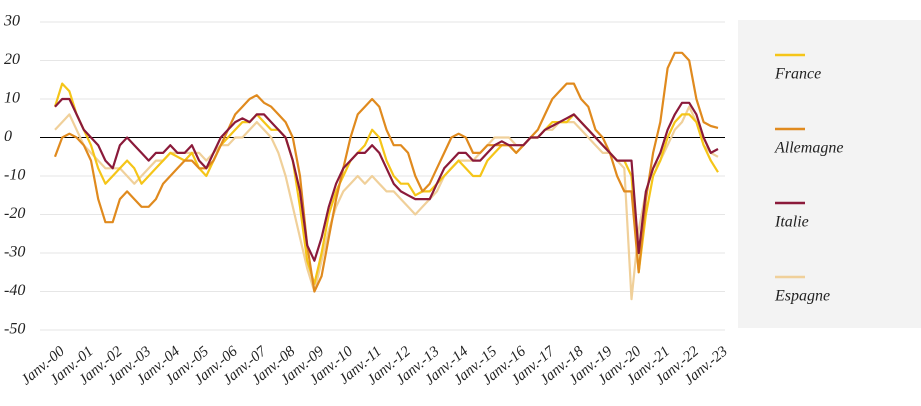  What do you see at coordinates (12, 59) in the screenshot?
I see `y-tick-label: 20` at bounding box center [12, 59].